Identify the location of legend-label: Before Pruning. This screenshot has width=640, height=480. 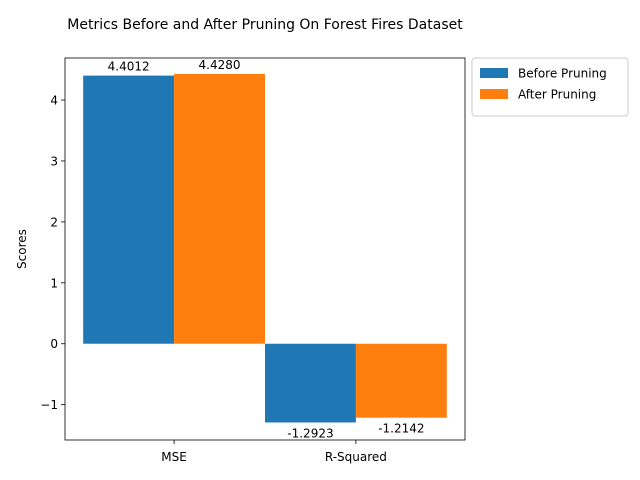
(562, 74).